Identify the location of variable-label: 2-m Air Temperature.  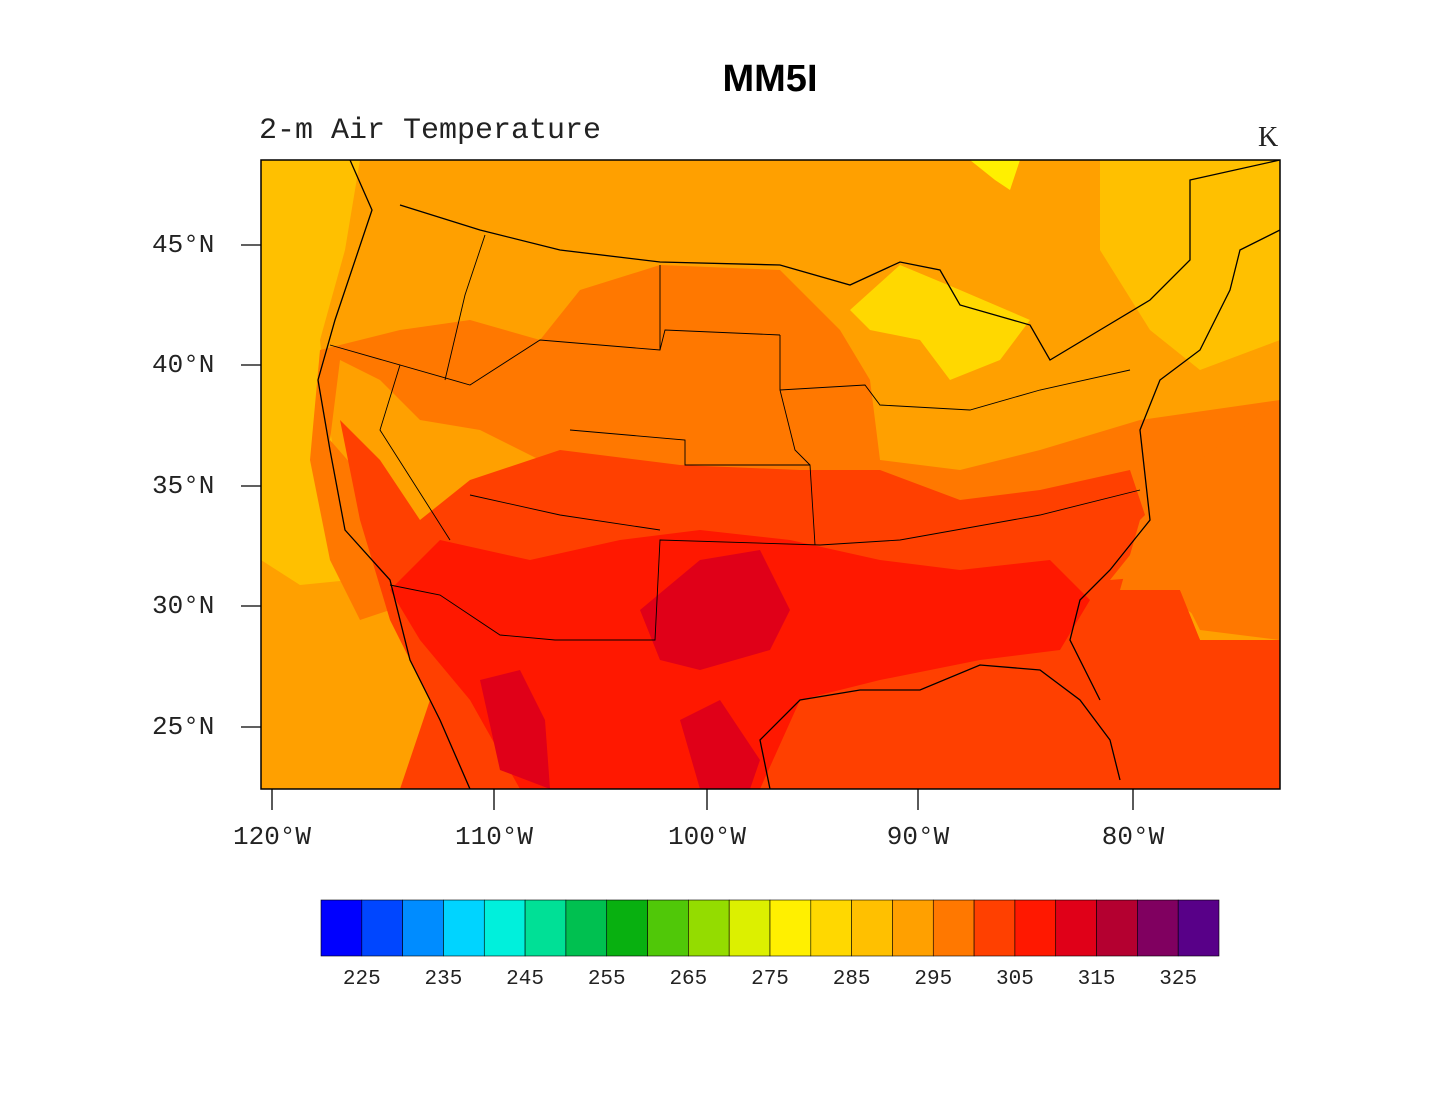
(430, 131).